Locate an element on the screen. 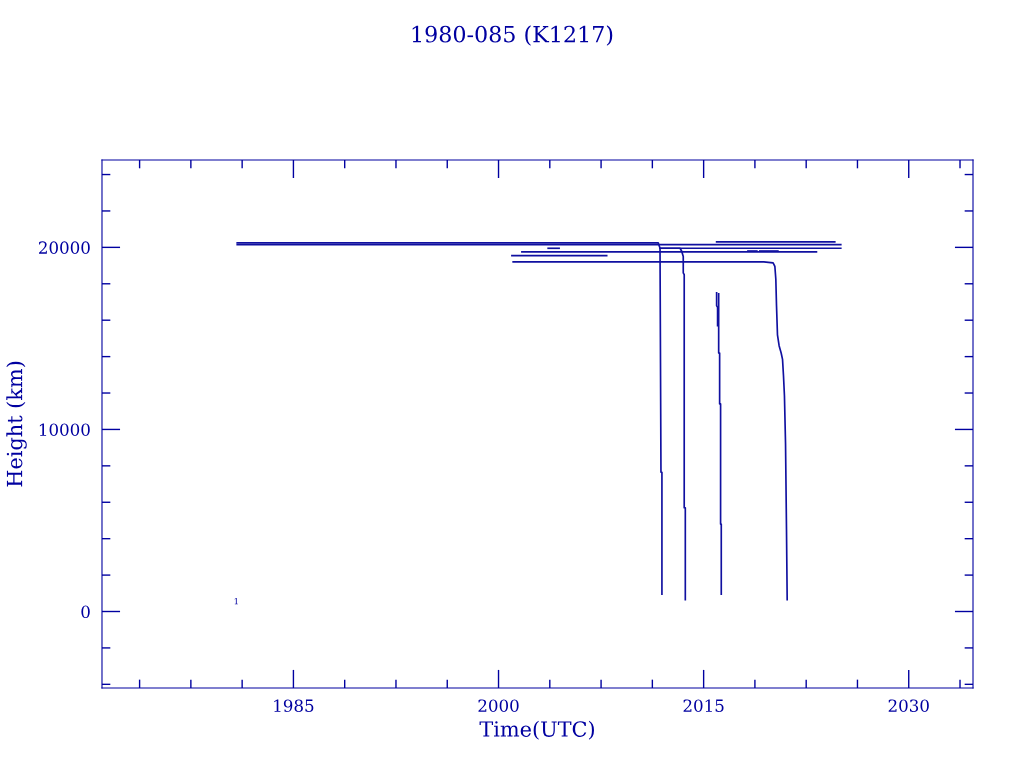  x-tick-label: 2015 is located at coordinates (703, 705).